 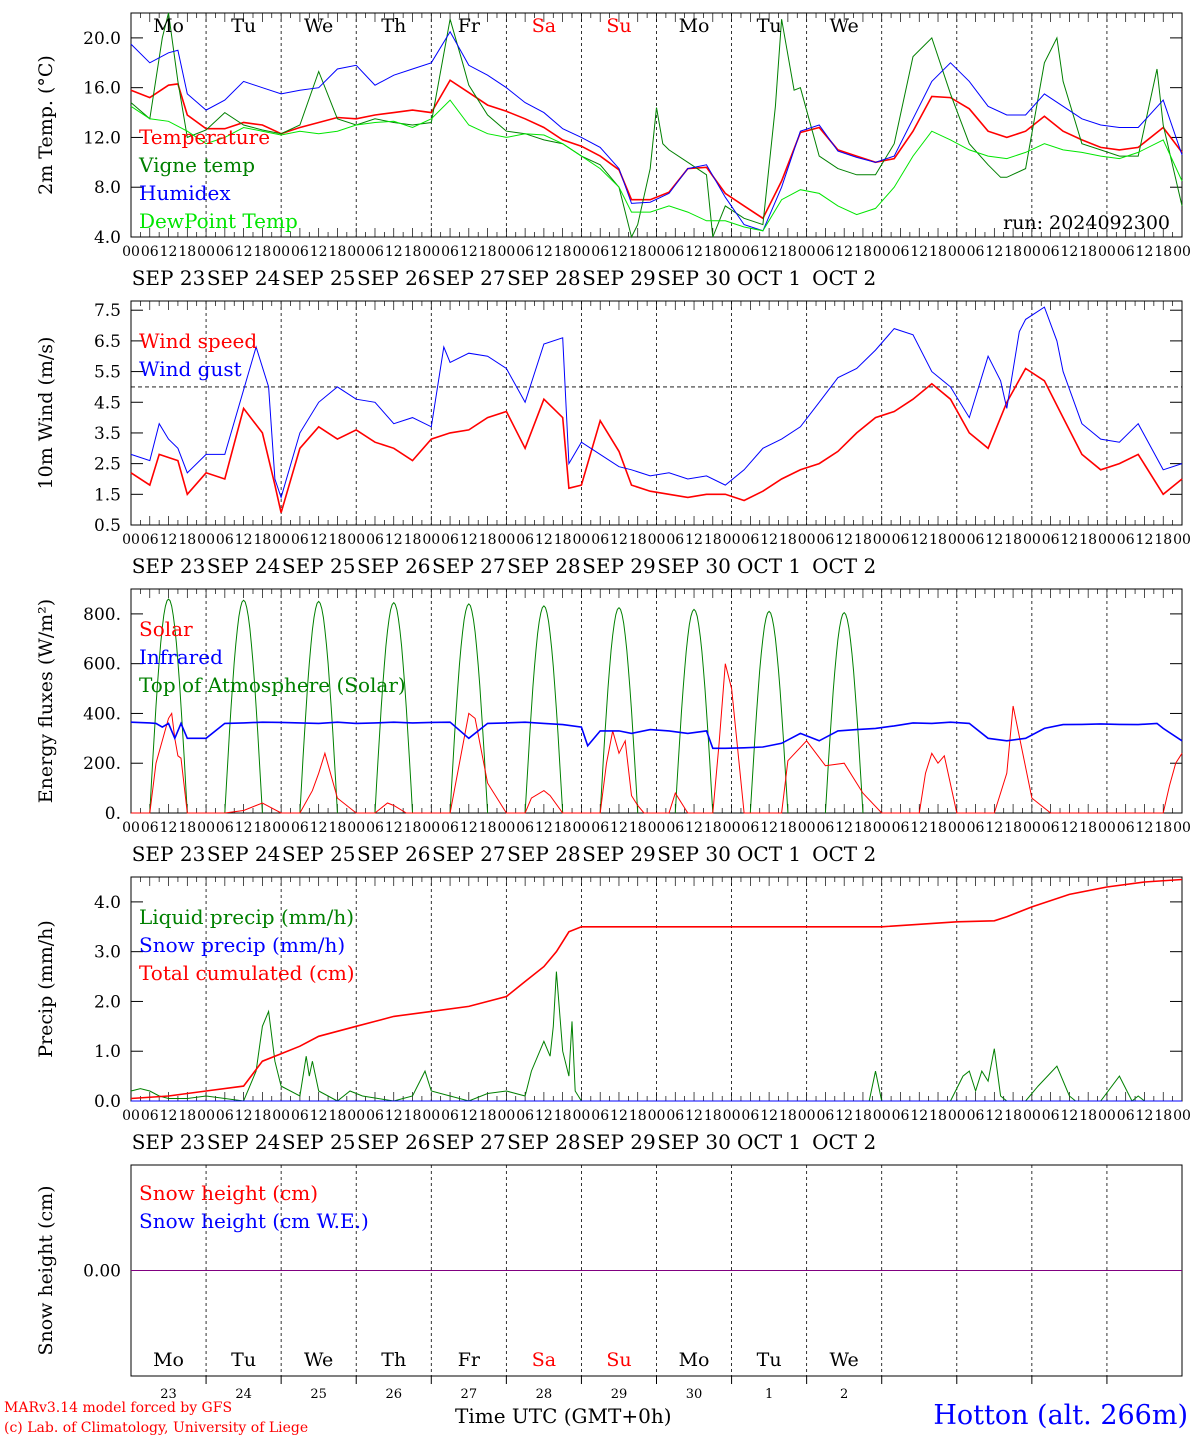 I want to click on date-label: SEP 28, so click(x=544, y=854).